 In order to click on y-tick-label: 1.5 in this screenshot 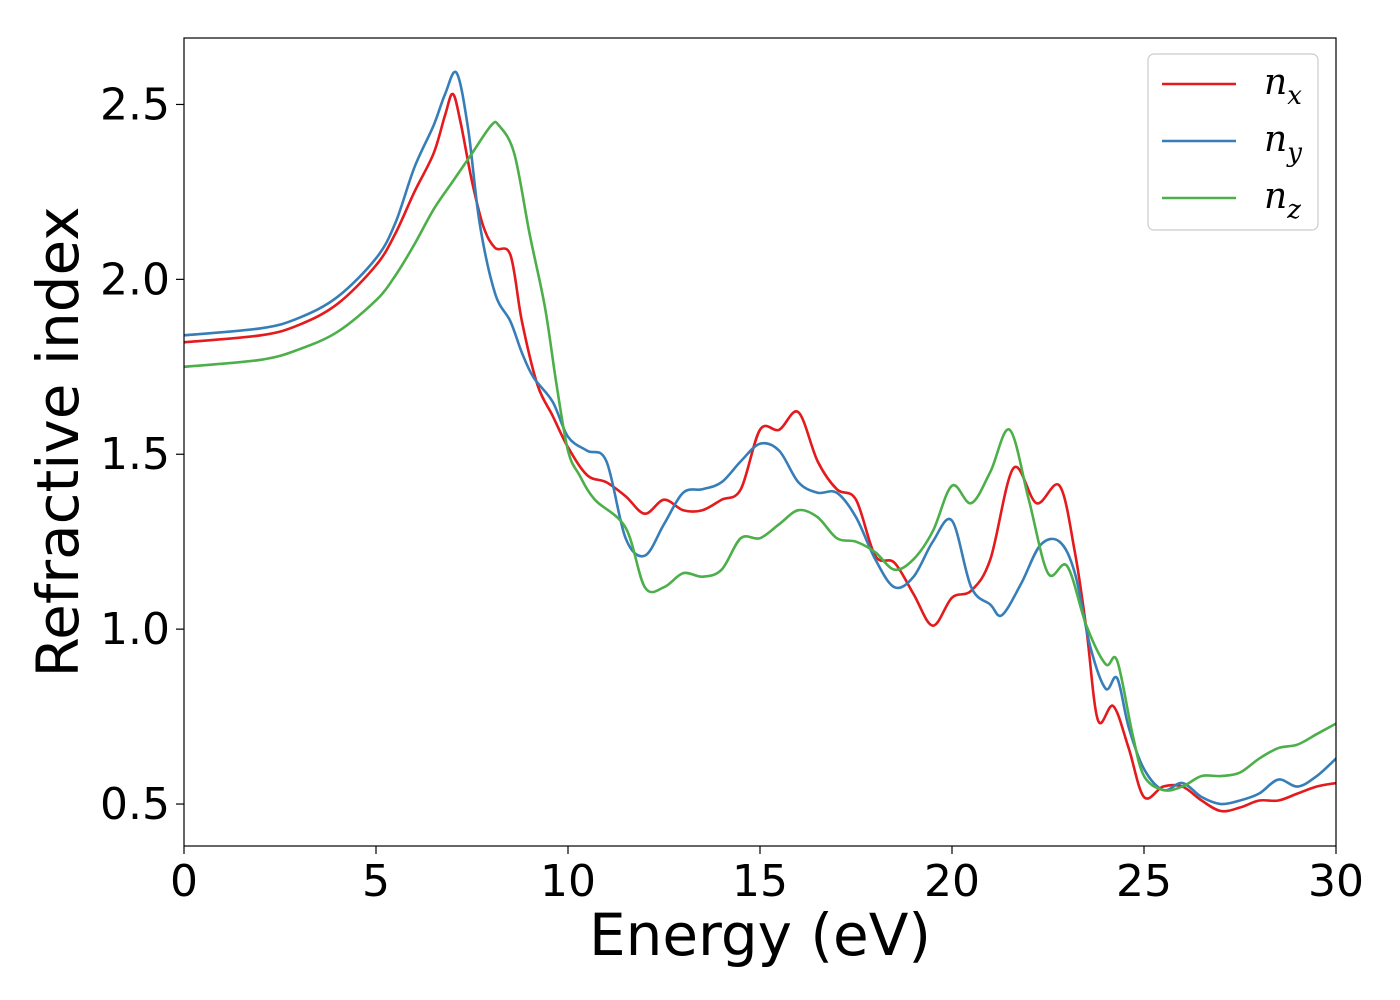, I will do `click(135, 454)`.